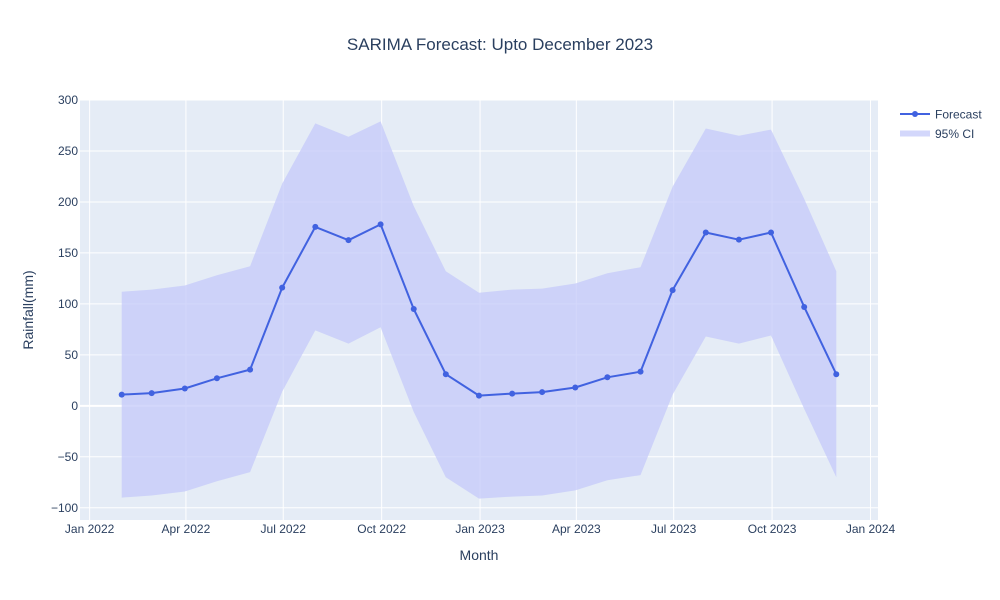  Describe the element at coordinates (68, 100) in the screenshot. I see `y-tick-label: 300` at that location.